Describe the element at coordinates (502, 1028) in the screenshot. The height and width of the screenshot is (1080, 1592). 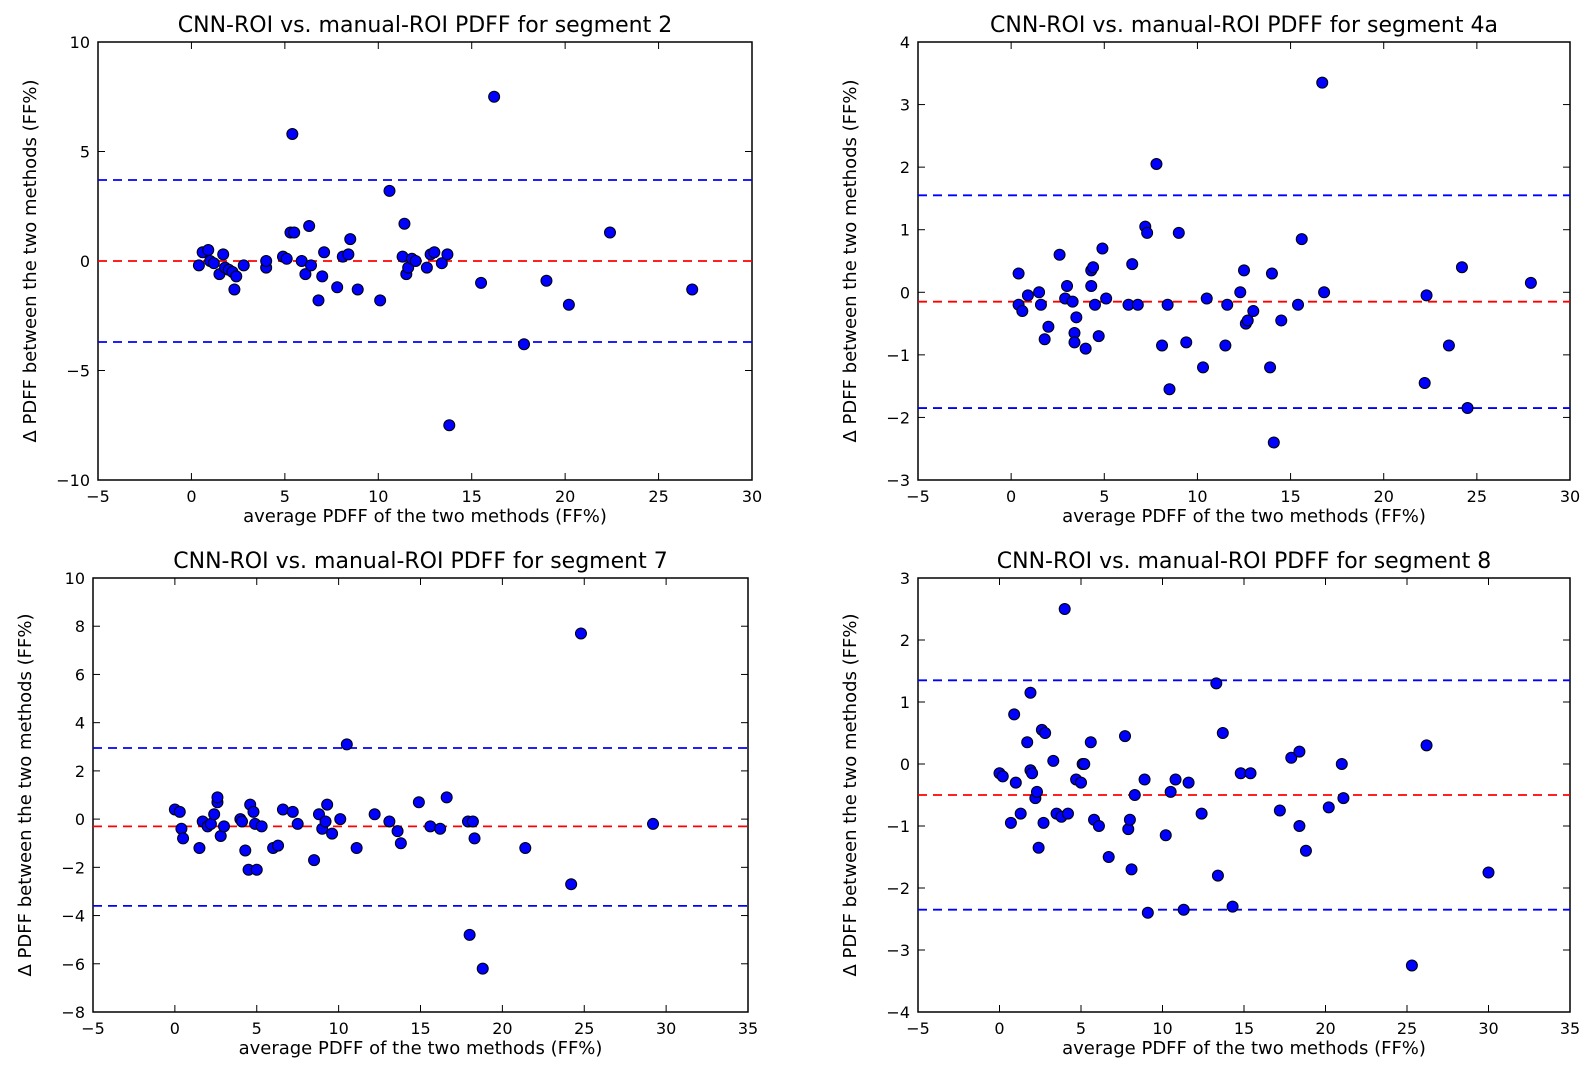
I see `x-tick-label: 20` at that location.